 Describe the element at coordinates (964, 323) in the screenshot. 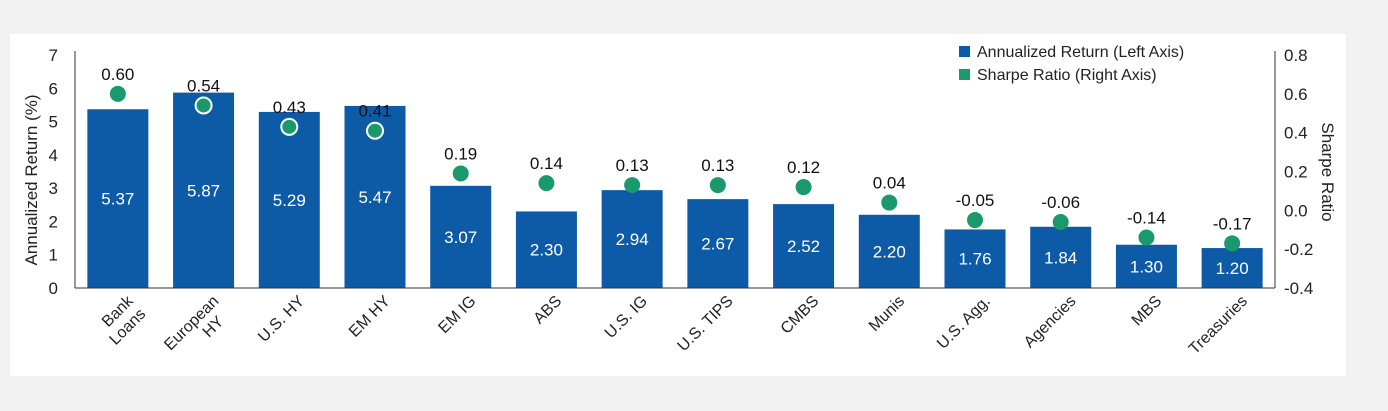

I see `category-label-line: U.S. Agg.` at that location.